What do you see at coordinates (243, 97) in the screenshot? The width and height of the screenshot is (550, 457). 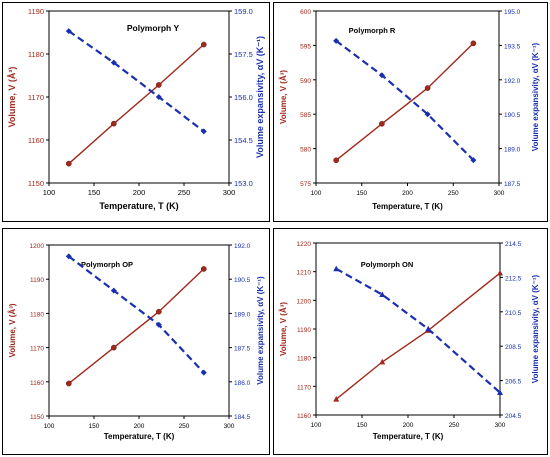 I see `y2-tick-label: 156.0` at bounding box center [243, 97].